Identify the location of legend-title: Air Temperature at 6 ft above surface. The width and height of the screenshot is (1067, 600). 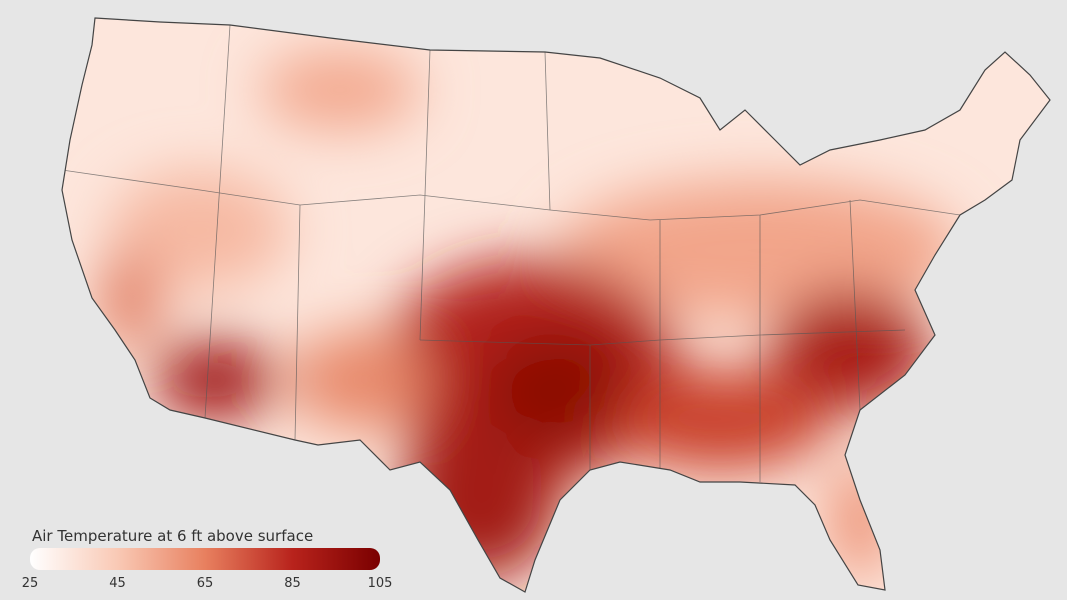
(172, 536).